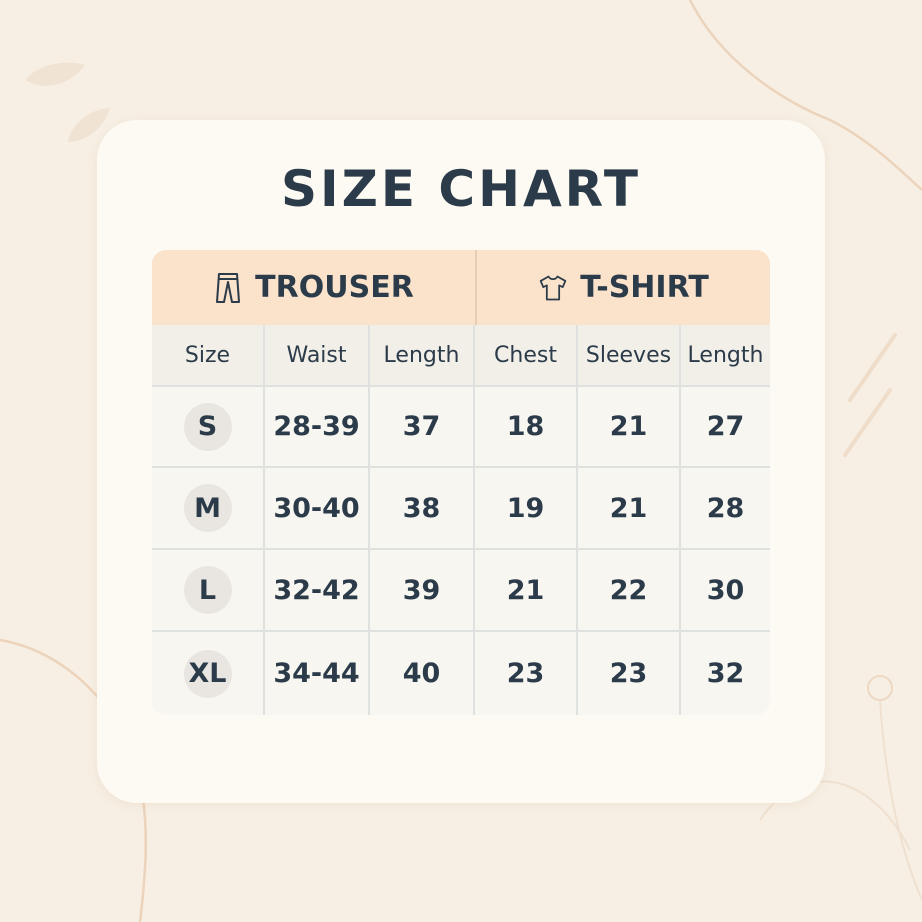 This screenshot has height=922, width=922. Describe the element at coordinates (208, 356) in the screenshot. I see `column-header: Size` at that location.